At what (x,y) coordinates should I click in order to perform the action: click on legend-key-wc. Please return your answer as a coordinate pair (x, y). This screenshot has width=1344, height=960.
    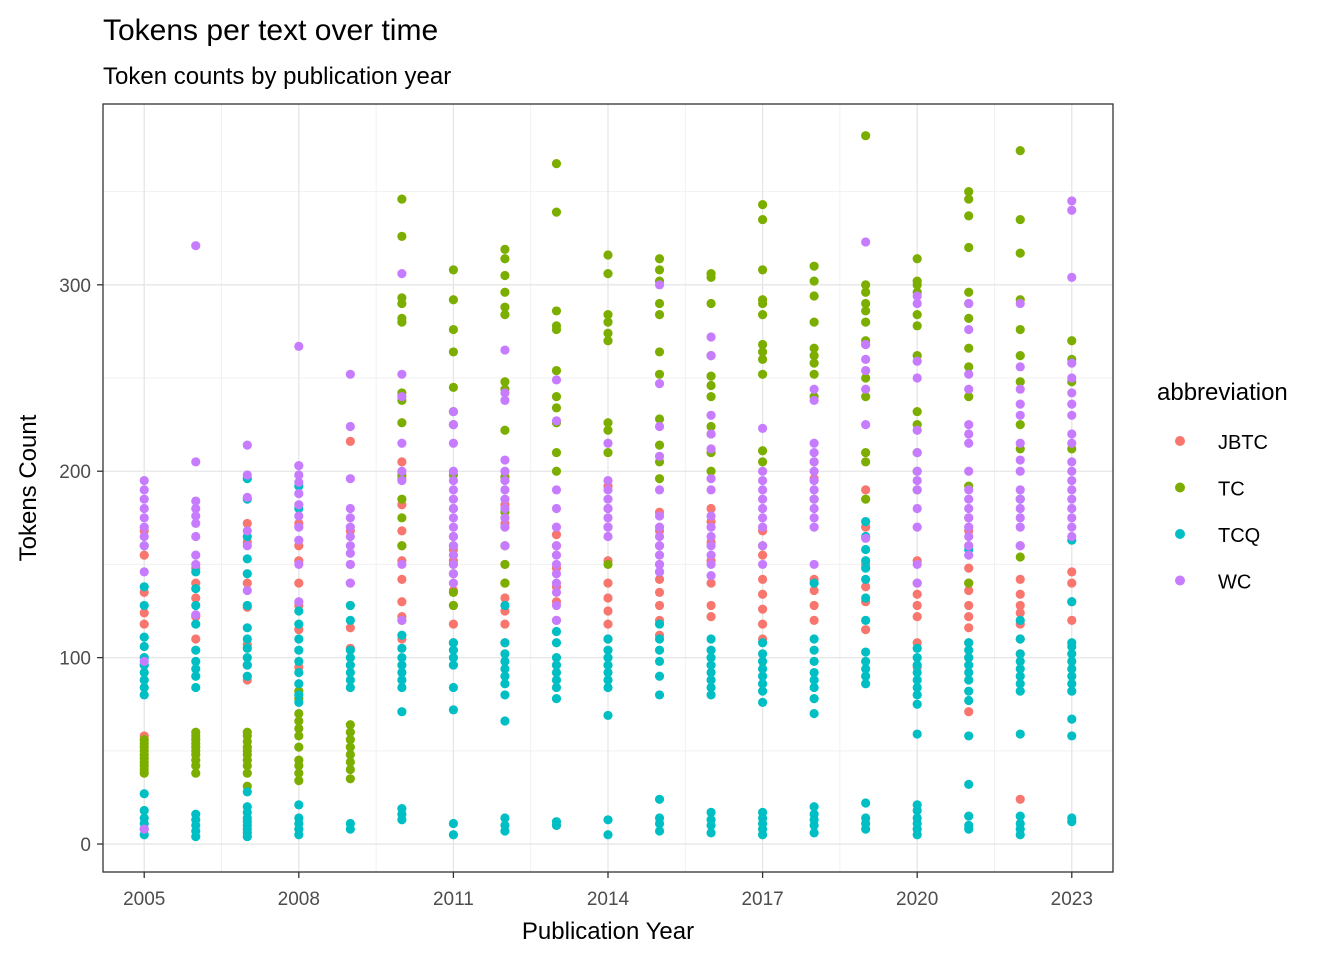
    Looking at the image, I should click on (1180, 580).